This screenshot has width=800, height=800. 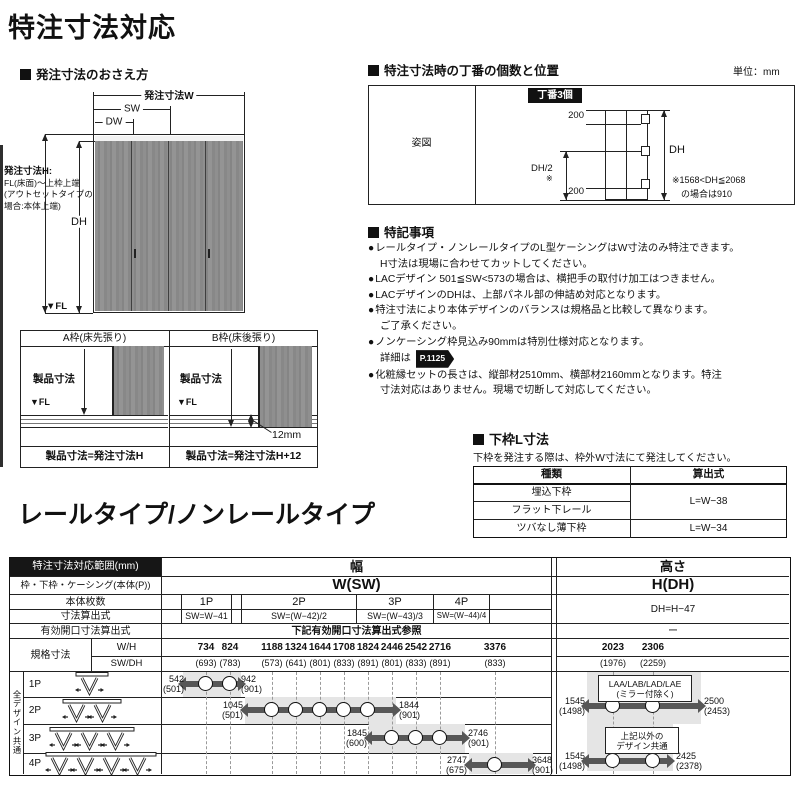 I want to click on row-umekomi: 埋込下枠, so click(x=551, y=492).